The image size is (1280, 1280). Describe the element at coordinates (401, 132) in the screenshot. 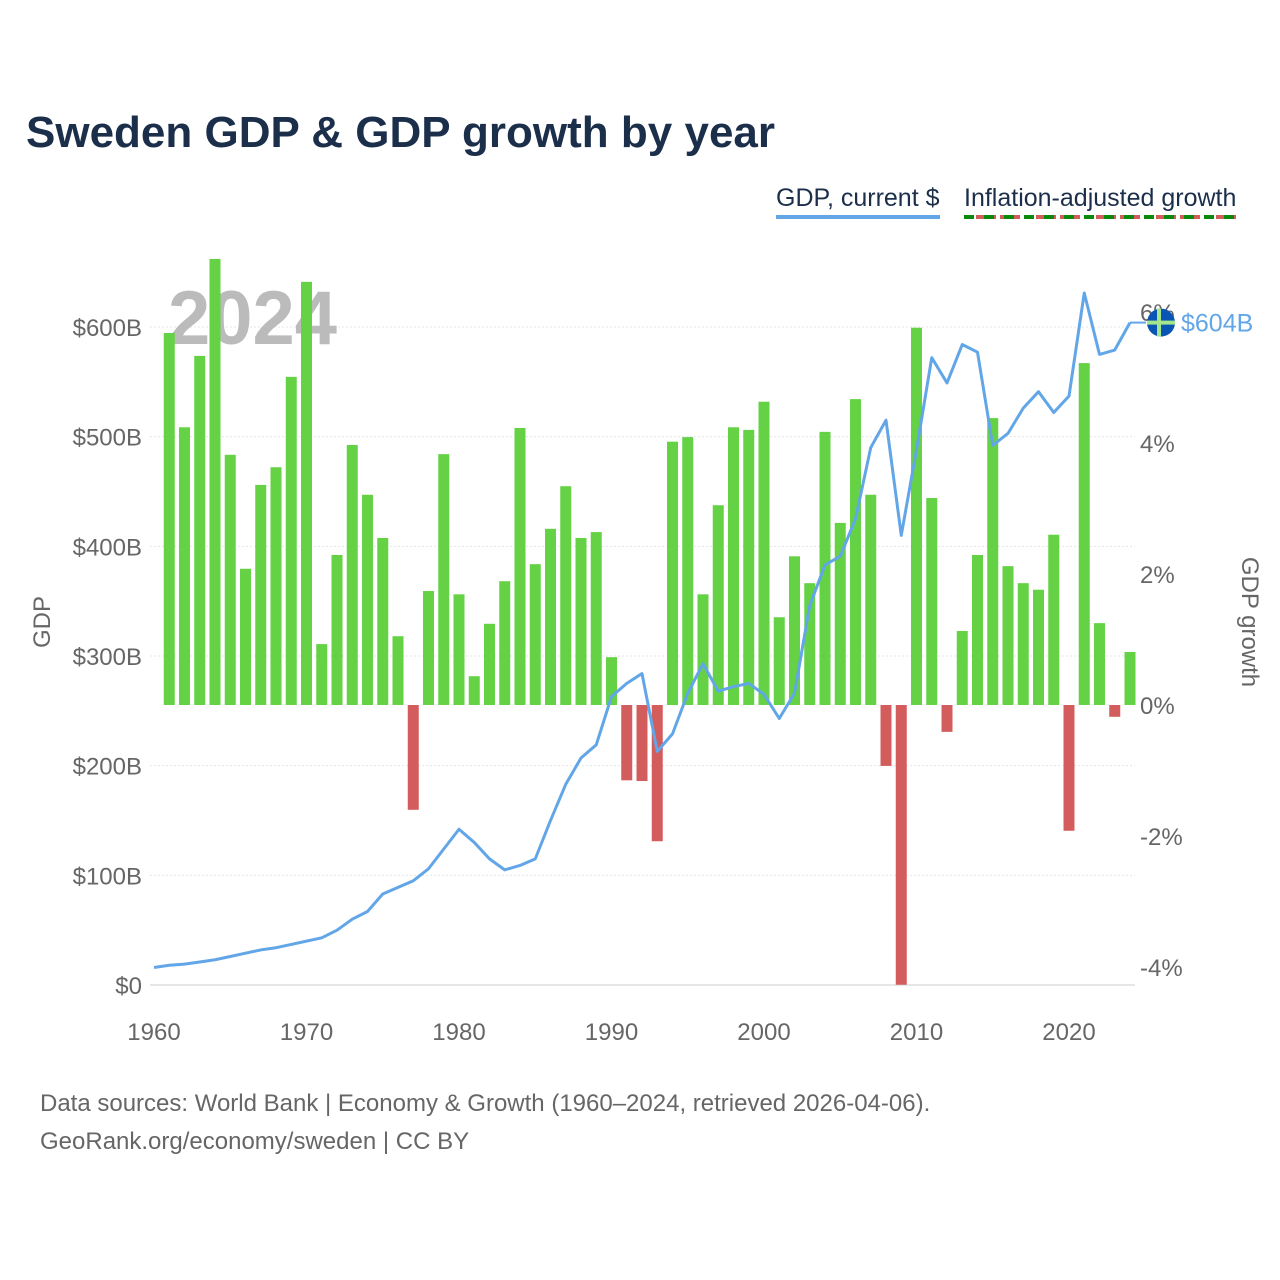

I see `chart-title: Sweden GDP & GDP growth by year` at that location.